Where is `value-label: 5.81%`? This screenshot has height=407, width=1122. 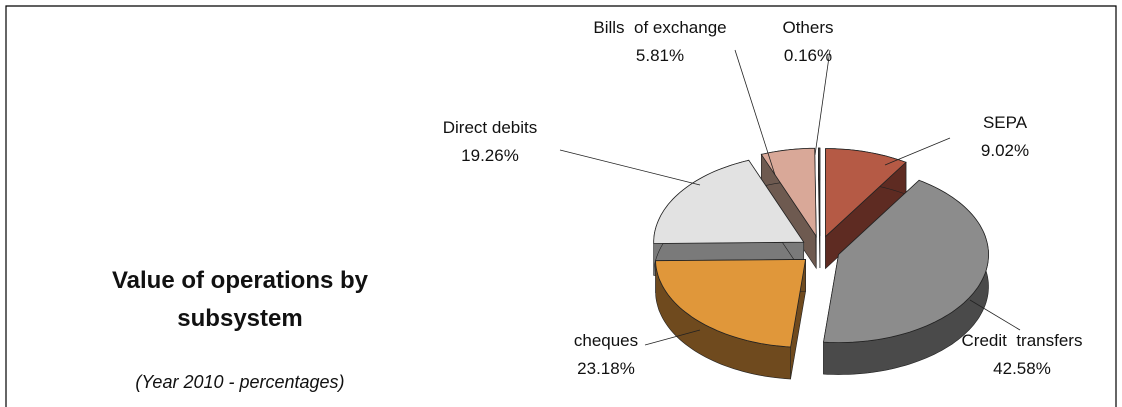 value-label: 5.81% is located at coordinates (660, 55).